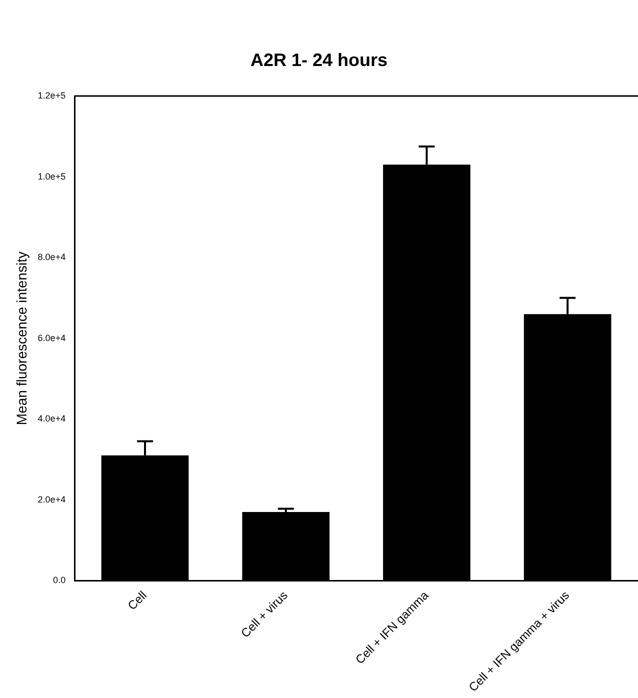  Describe the element at coordinates (52, 257) in the screenshot. I see `y-tick-label: 8.0e+4` at that location.